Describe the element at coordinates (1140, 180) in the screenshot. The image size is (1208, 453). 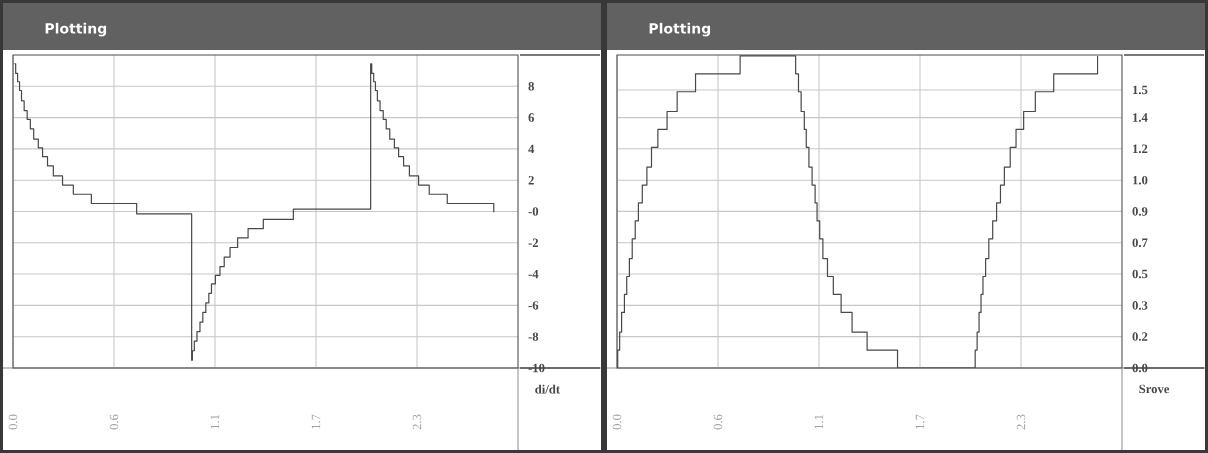
I see `y-tick-label: 1.0` at that location.